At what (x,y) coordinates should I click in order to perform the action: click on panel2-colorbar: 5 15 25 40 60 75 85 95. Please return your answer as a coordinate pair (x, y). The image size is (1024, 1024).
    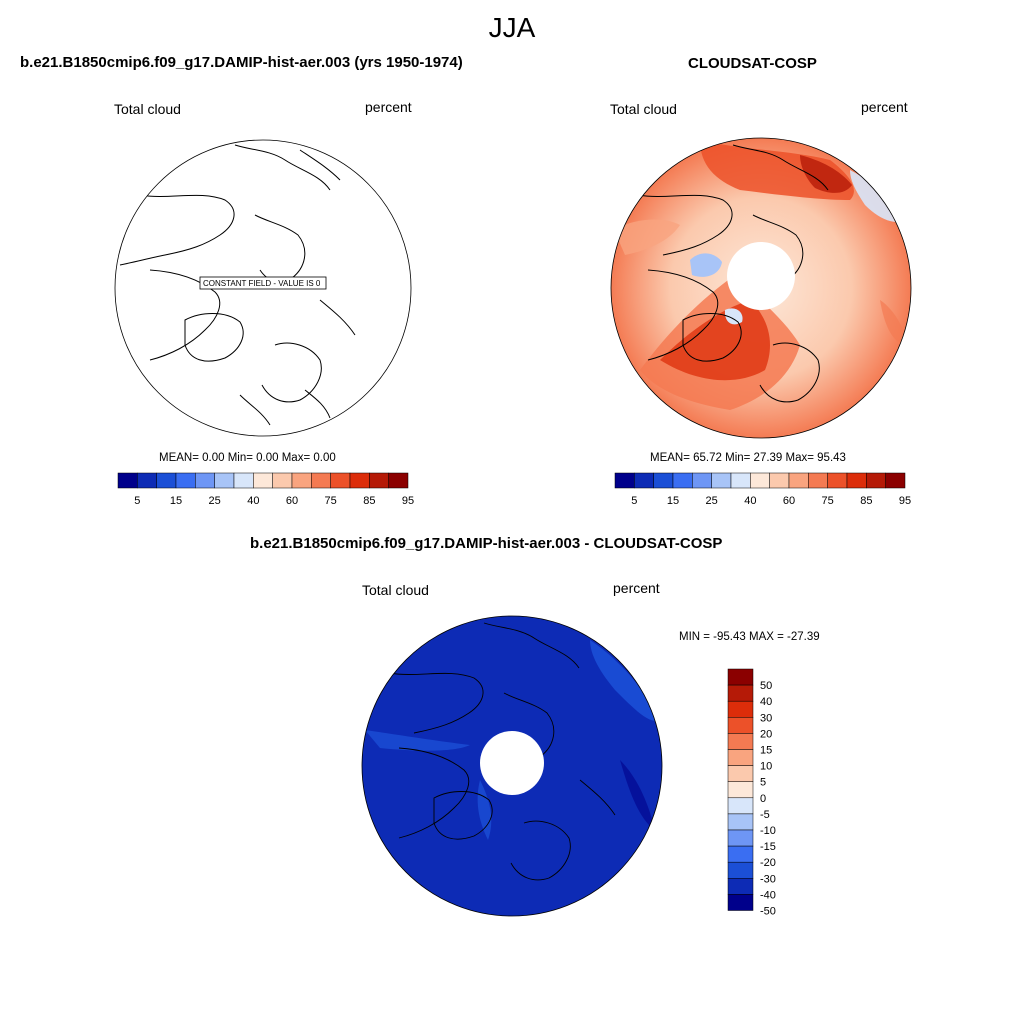
    Looking at the image, I should click on (762, 489).